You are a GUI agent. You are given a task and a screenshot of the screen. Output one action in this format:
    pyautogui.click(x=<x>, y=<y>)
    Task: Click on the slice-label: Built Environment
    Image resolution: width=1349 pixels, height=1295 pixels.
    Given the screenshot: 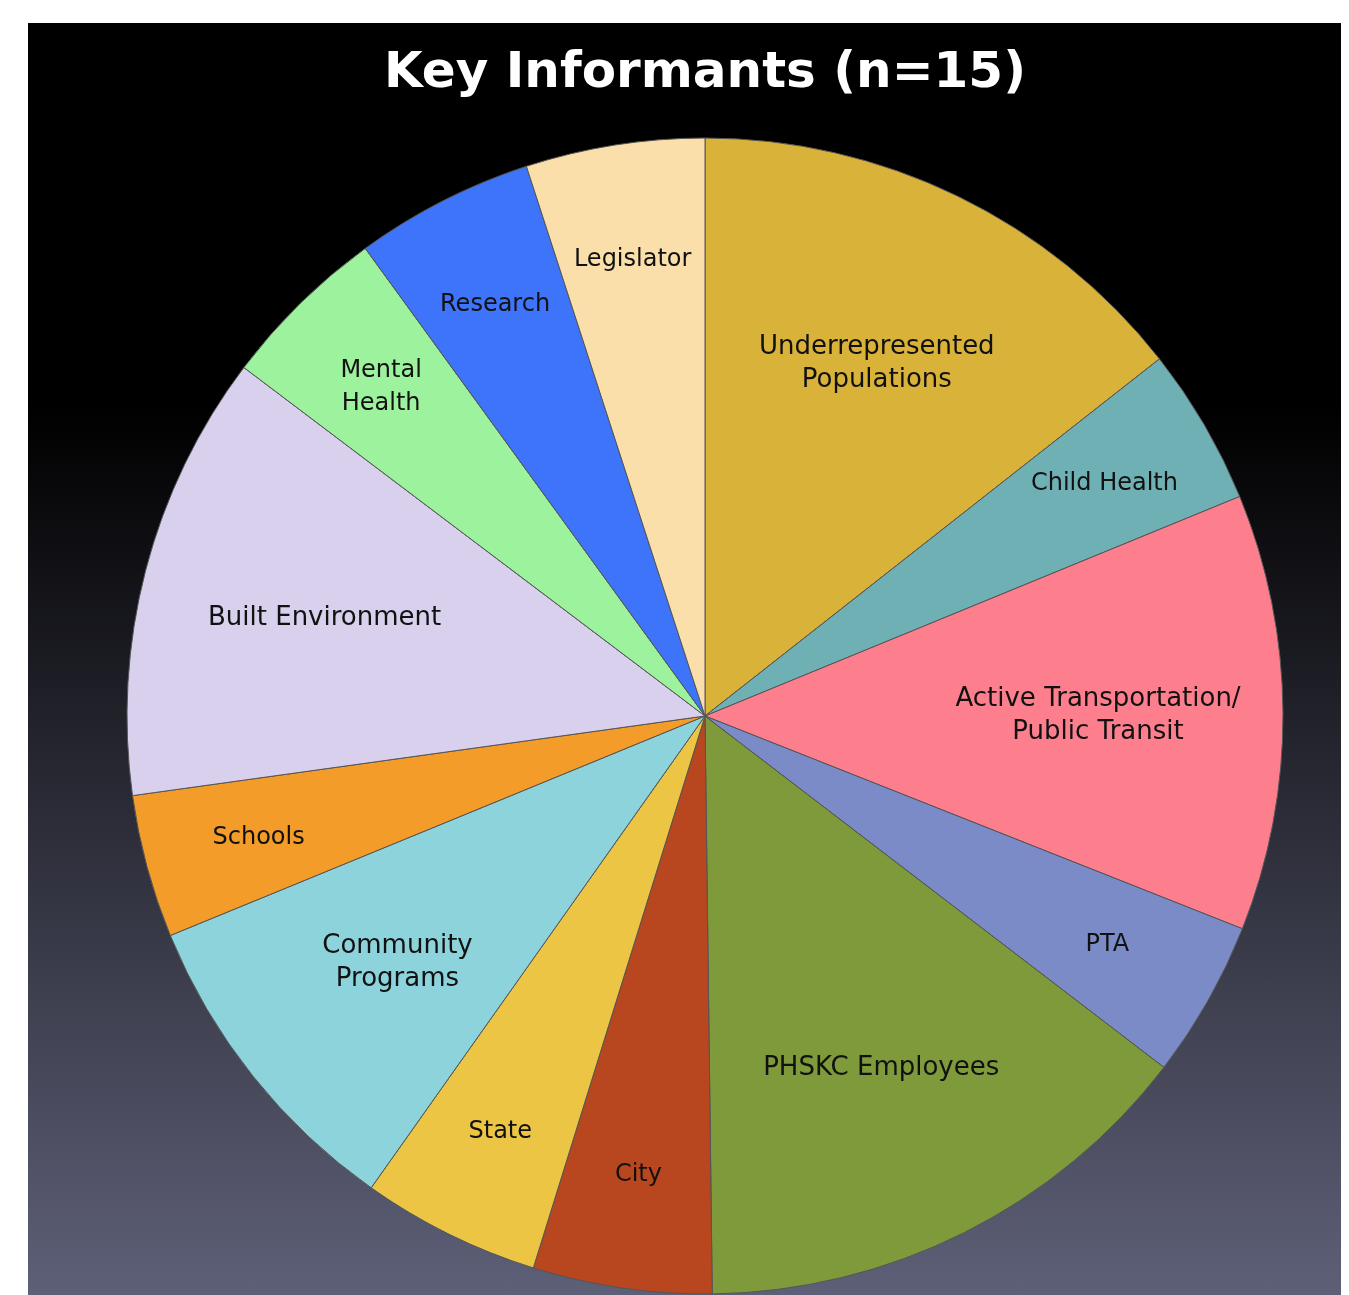 What is the action you would take?
    pyautogui.click(x=324, y=615)
    